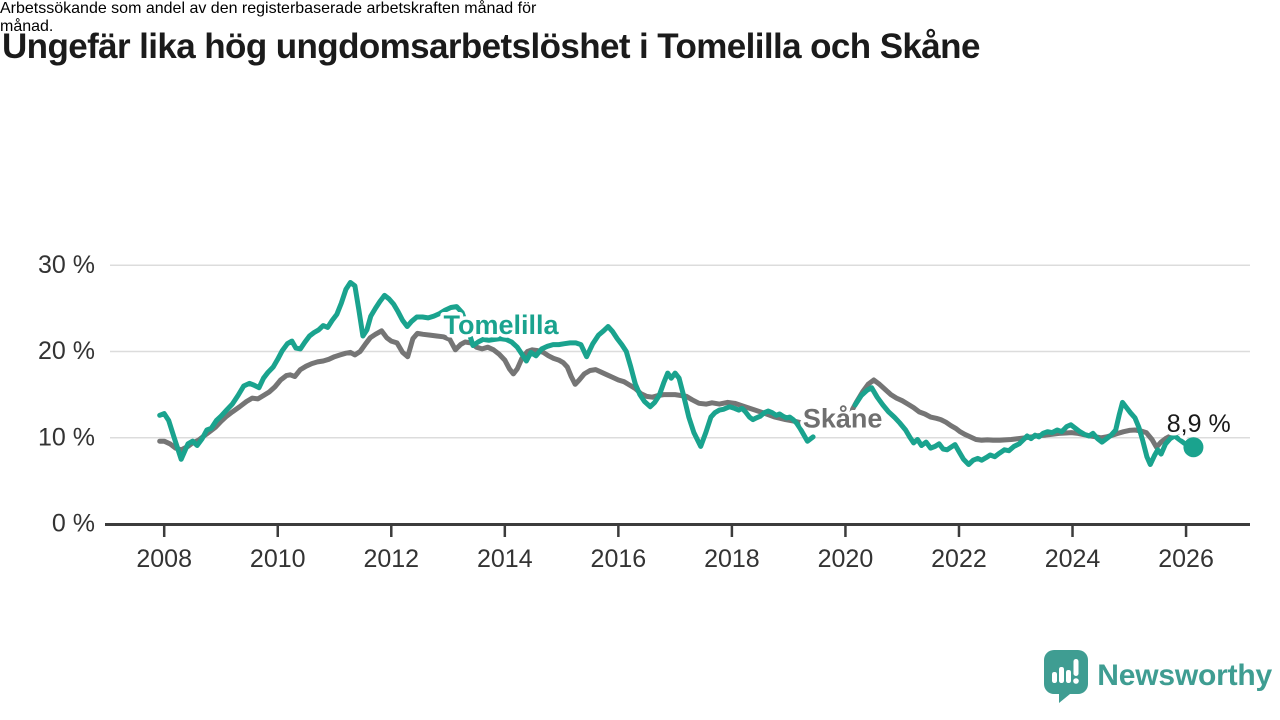 Image resolution: width=1280 pixels, height=720 pixels. What do you see at coordinates (505, 559) in the screenshot?
I see `x-axis-label-2014: 2014` at bounding box center [505, 559].